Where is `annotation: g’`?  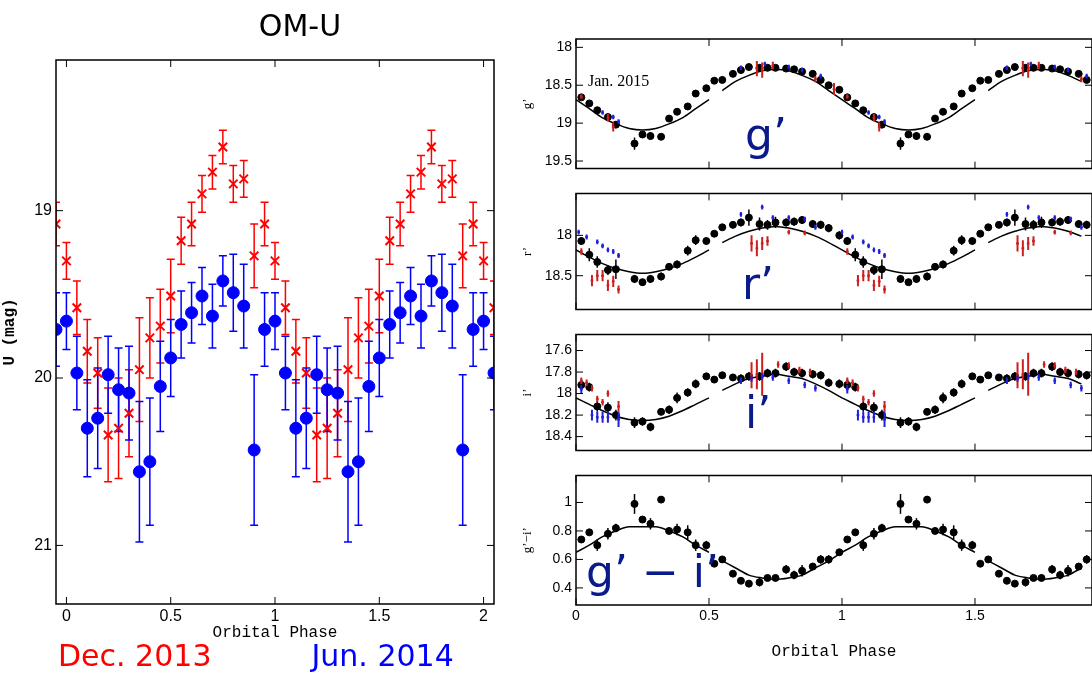
annotation: g’ is located at coordinates (766, 134).